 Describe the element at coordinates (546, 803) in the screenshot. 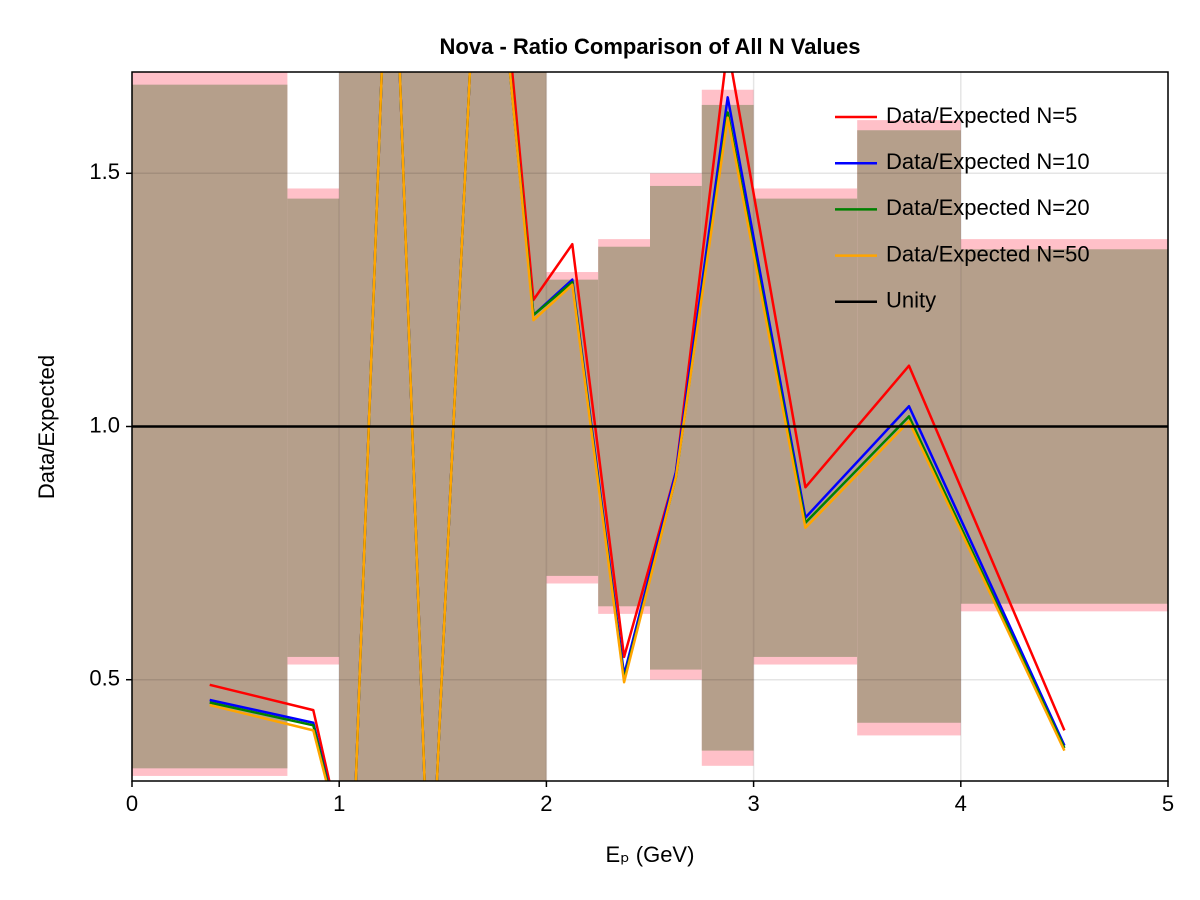

I see `x-tick-label: 2` at that location.